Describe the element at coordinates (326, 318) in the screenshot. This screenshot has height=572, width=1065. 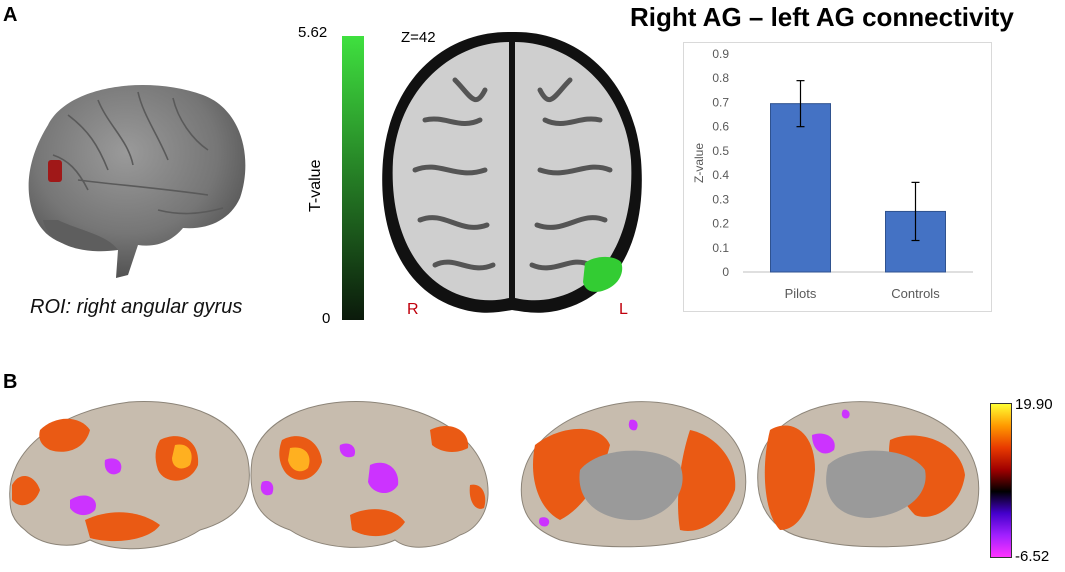
I see `tvalue-min-label: 0` at that location.